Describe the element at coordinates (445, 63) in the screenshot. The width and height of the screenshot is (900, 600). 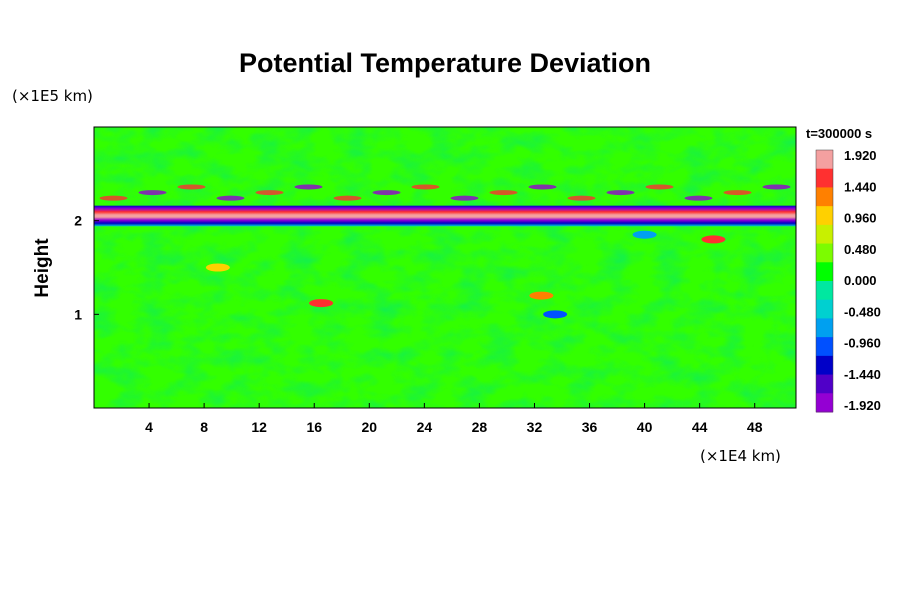
I see `chart-title: Potential Temperature Deviation` at that location.